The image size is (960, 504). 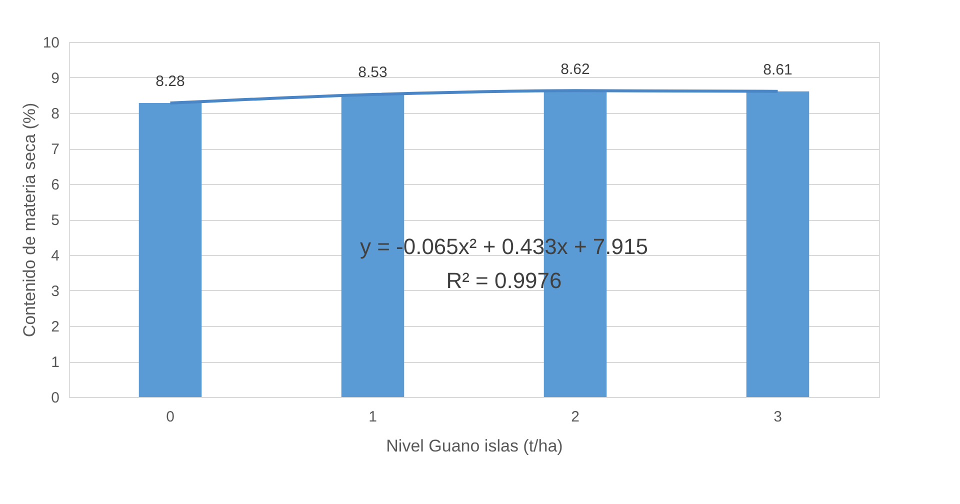 I want to click on y-tick-label: 9, so click(x=55, y=78).